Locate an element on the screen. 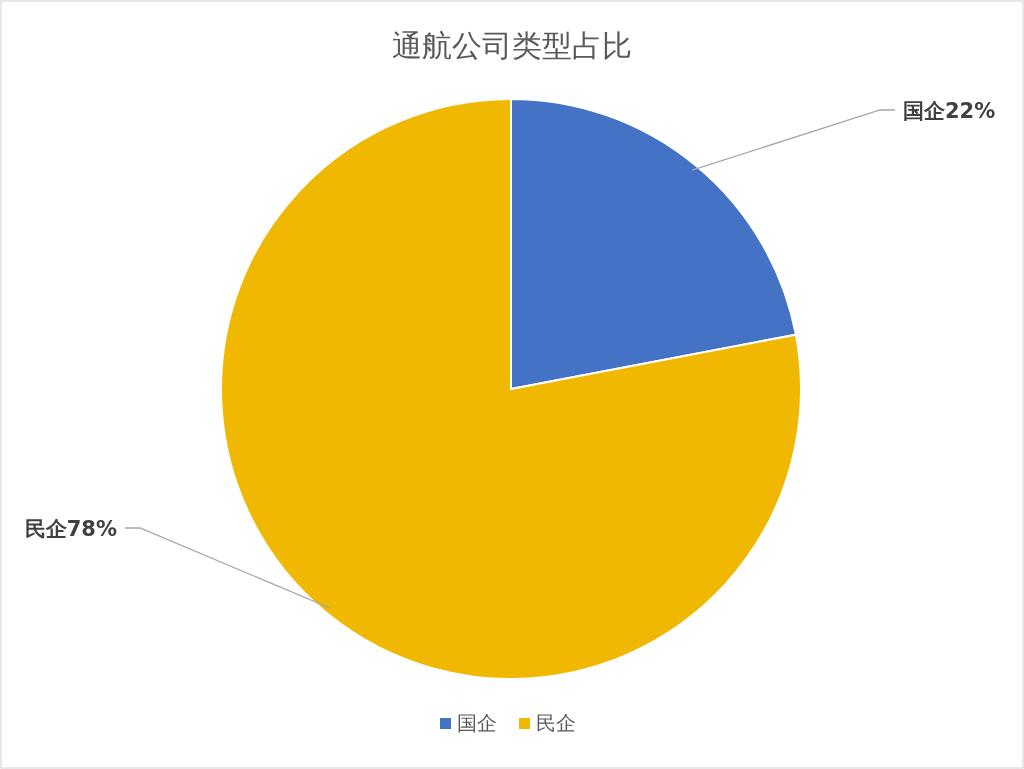  legend-label: 国企 is located at coordinates (477, 723).